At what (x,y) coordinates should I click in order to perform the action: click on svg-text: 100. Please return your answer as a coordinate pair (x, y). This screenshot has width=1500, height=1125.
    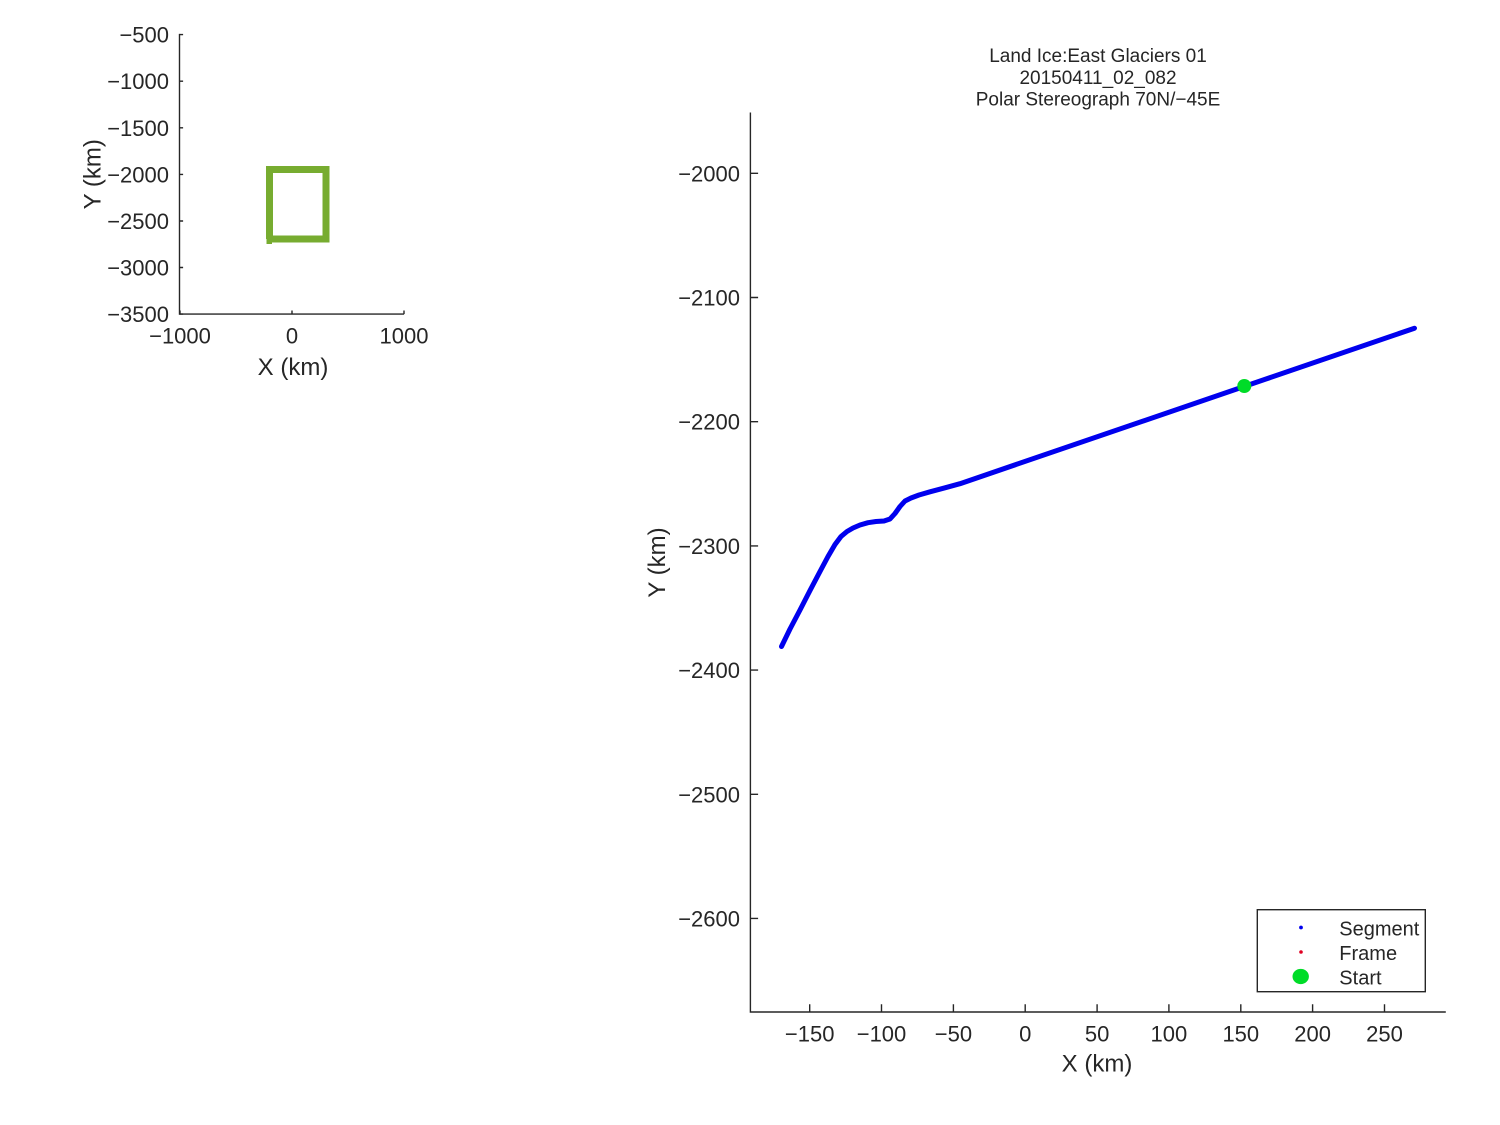
    Looking at the image, I should click on (1169, 1034).